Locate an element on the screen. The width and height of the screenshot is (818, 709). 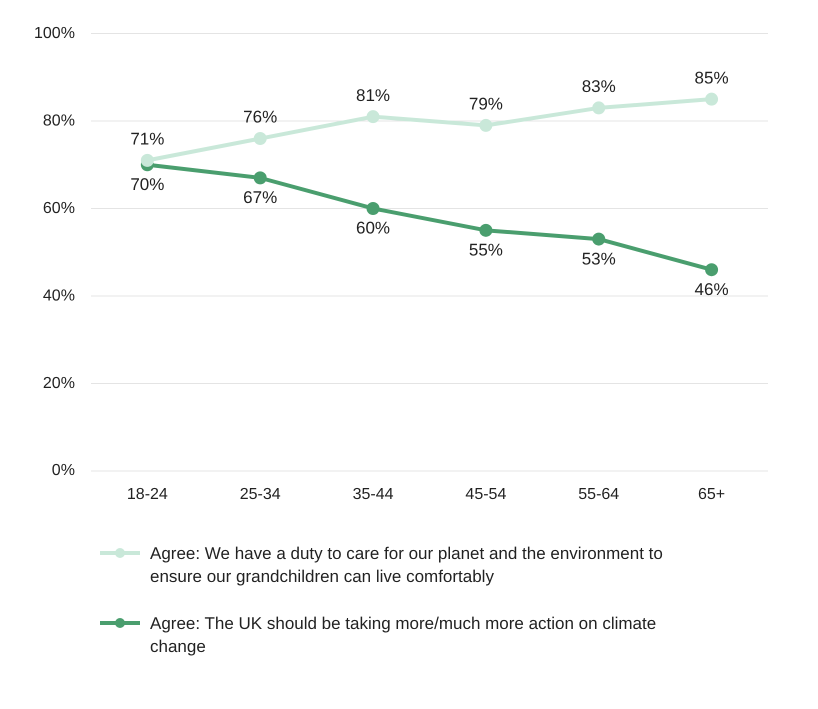
y-tick-label: 60% is located at coordinates (58, 208).